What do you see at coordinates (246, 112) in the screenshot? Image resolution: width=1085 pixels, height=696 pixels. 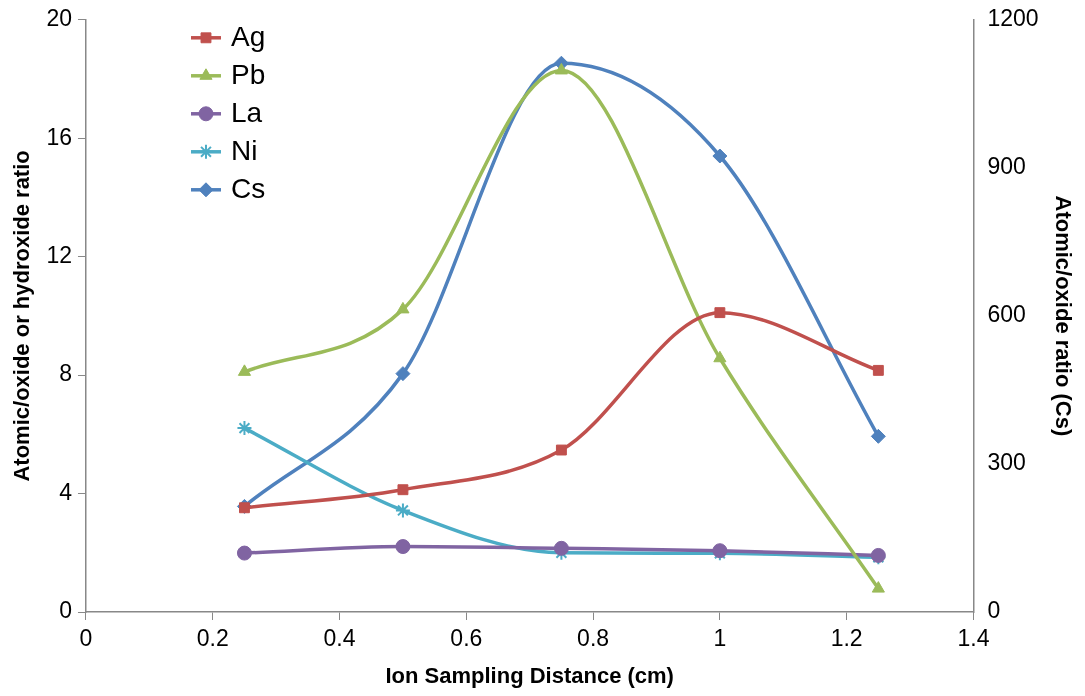 I see `legend-label: La` at bounding box center [246, 112].